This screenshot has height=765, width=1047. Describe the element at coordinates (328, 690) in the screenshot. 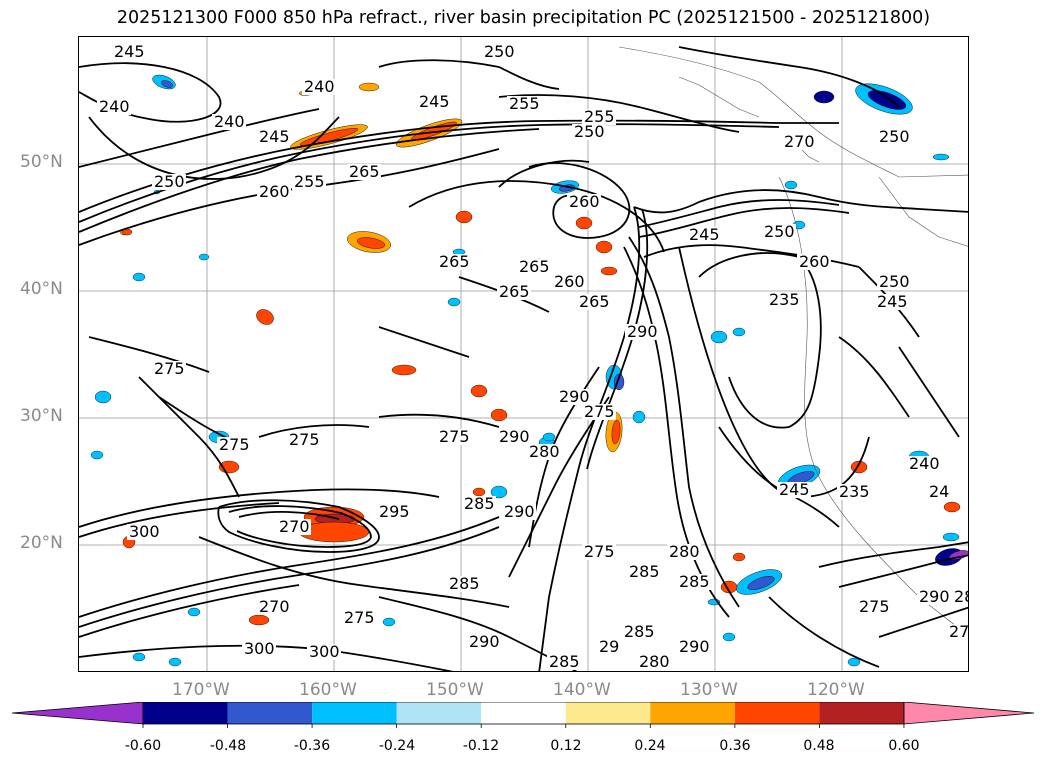

I see `lon-label-160w: 160°W` at that location.